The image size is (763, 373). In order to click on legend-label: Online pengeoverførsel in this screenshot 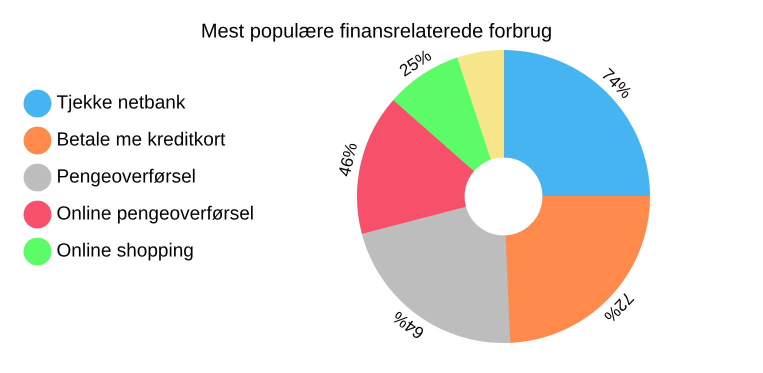, I will do `click(155, 214)`.